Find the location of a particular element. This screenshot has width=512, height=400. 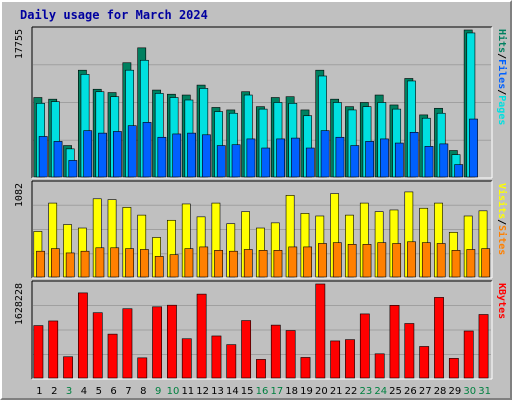

y-tick-label-kbytes: 1628228 is located at coordinates (19, 304).